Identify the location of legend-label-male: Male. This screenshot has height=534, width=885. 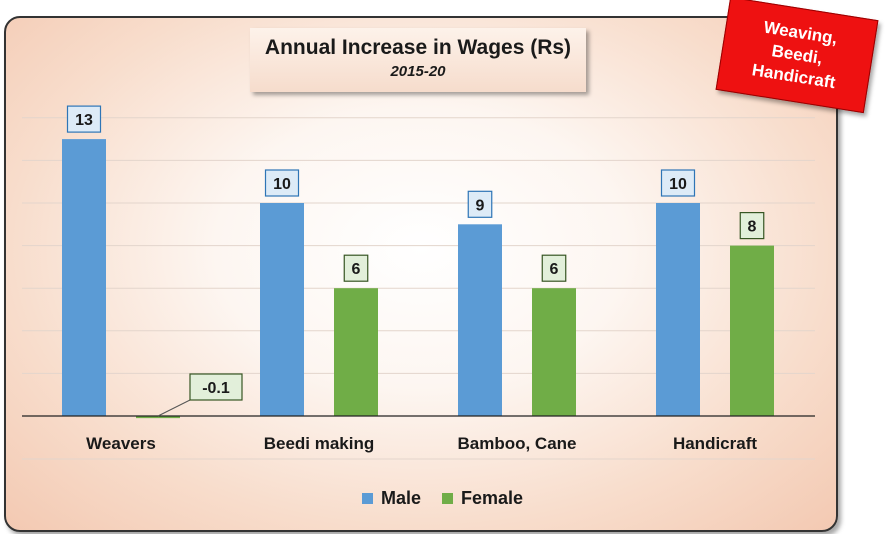
(400, 498).